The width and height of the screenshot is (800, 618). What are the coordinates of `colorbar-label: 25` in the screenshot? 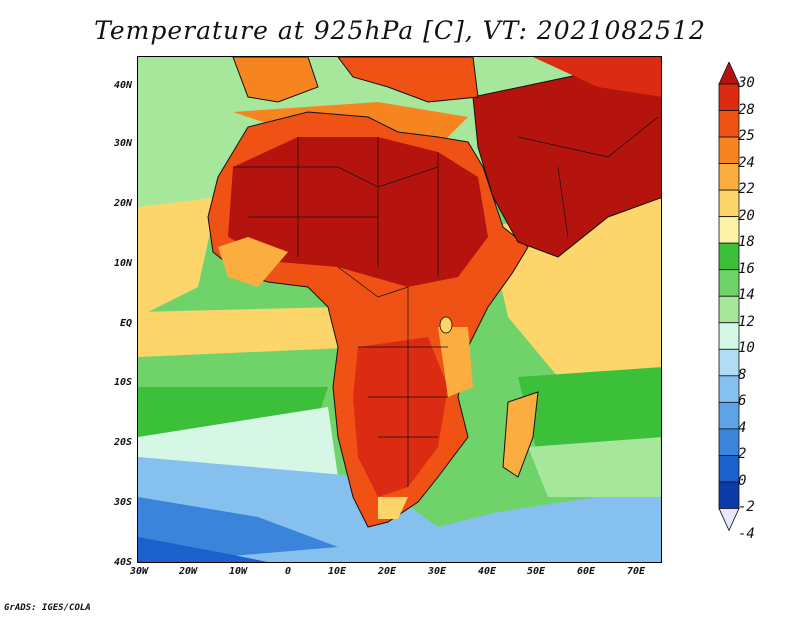 It's located at (746, 136).